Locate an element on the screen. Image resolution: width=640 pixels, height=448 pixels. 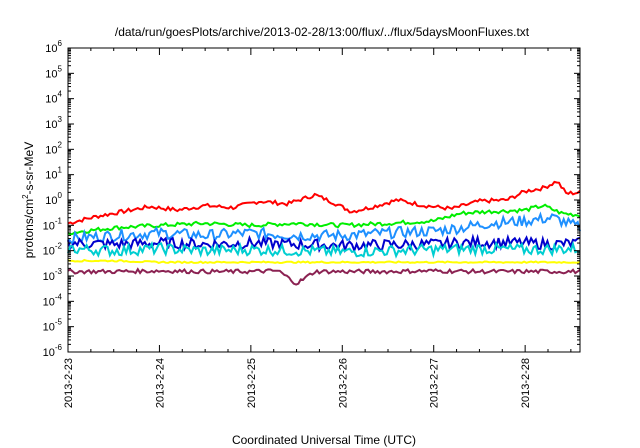
y-tick-label: 10⁵ is located at coordinates (53, 72).